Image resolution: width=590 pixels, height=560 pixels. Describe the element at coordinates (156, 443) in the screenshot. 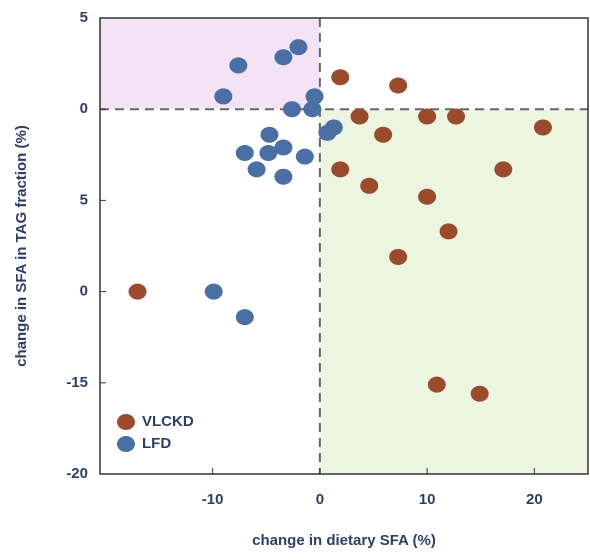

I see `legend-label: LFD` at that location.